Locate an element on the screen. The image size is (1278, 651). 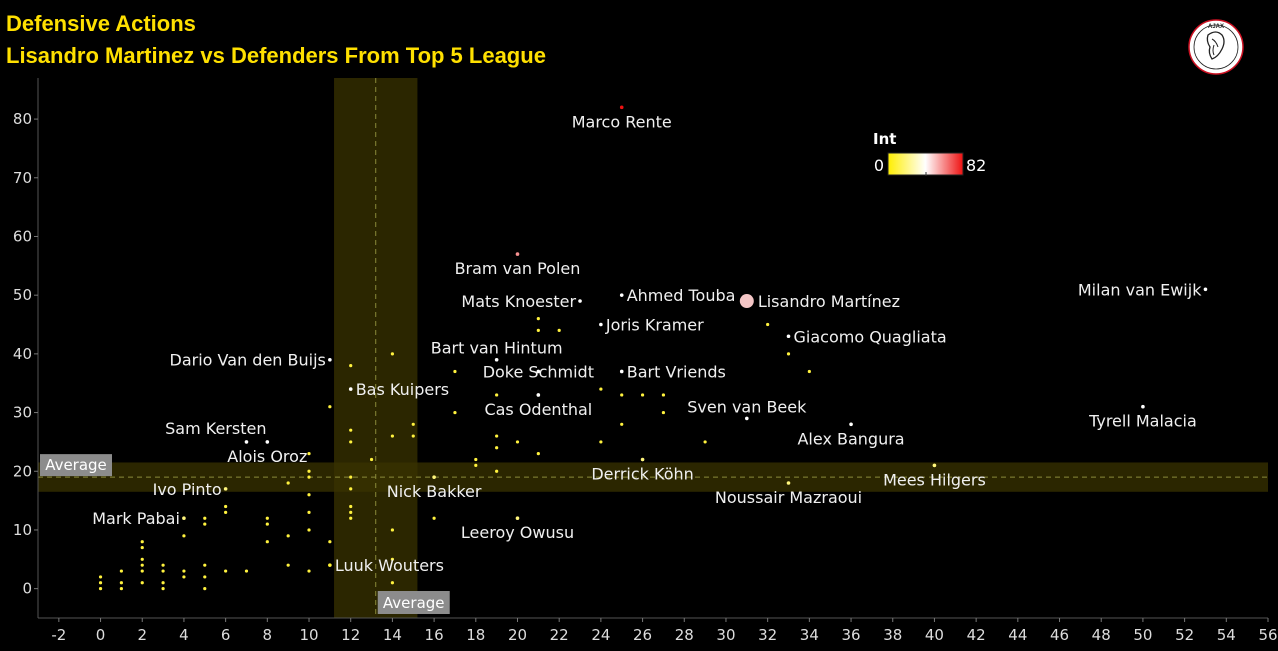
point-label: Mark Pabai is located at coordinates (136, 518).